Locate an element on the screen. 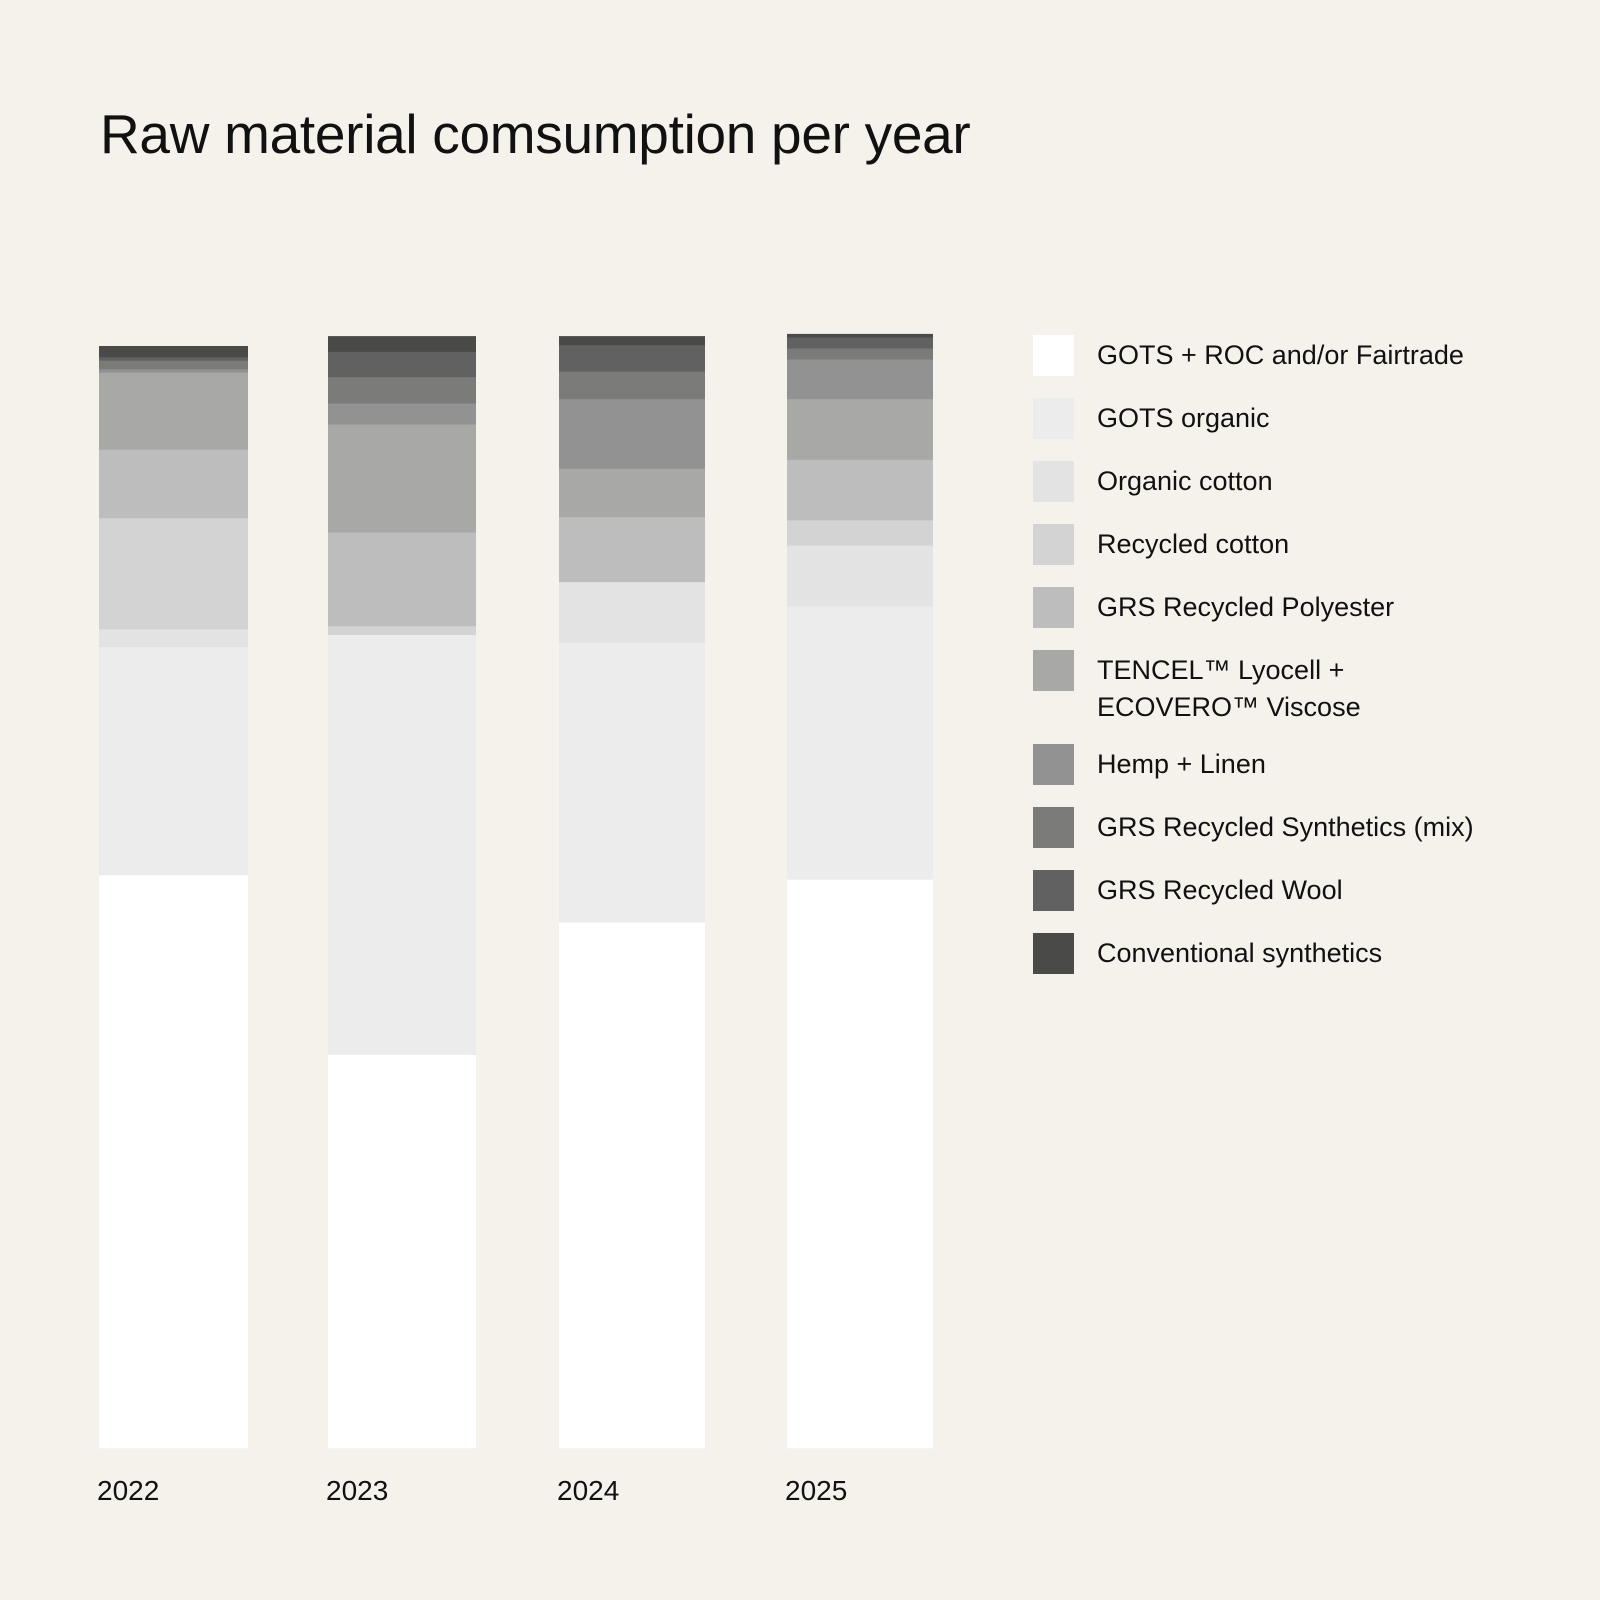 This screenshot has width=1600, height=1600. legend-label: TENCEL™ Lyocell + ECOVERO™ Viscose is located at coordinates (1229, 688).